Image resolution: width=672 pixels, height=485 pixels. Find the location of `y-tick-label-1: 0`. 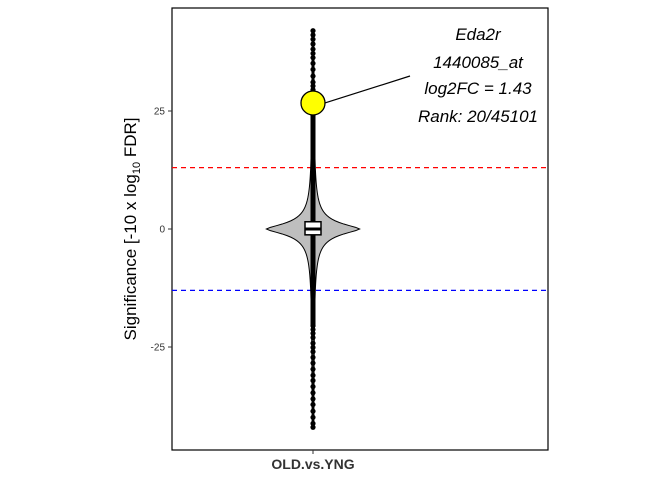

y-tick-label-1: 0 is located at coordinates (162, 230).